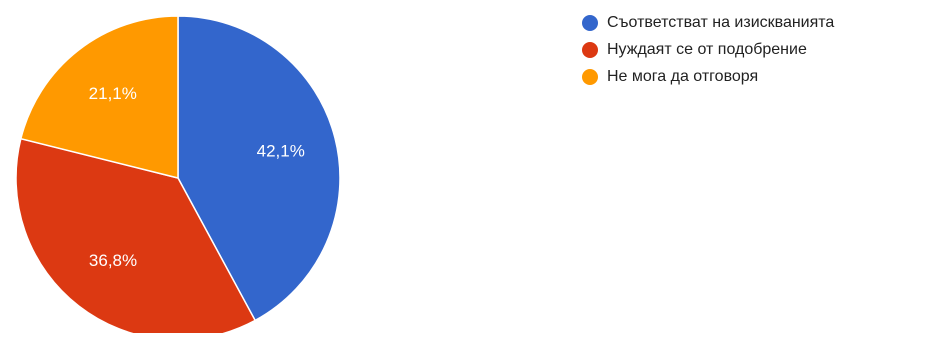 The height and width of the screenshot is (338, 936). I want to click on slice-percent-label: 42,1%, so click(281, 150).